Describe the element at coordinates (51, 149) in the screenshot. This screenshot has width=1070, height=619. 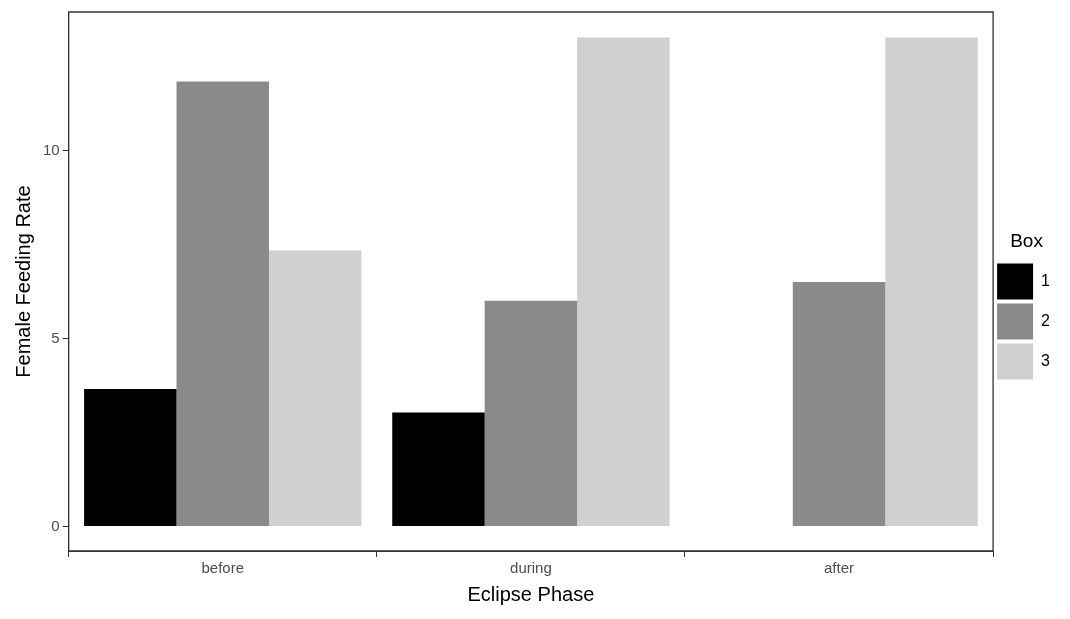
I see `y-tick-label: 10` at that location.